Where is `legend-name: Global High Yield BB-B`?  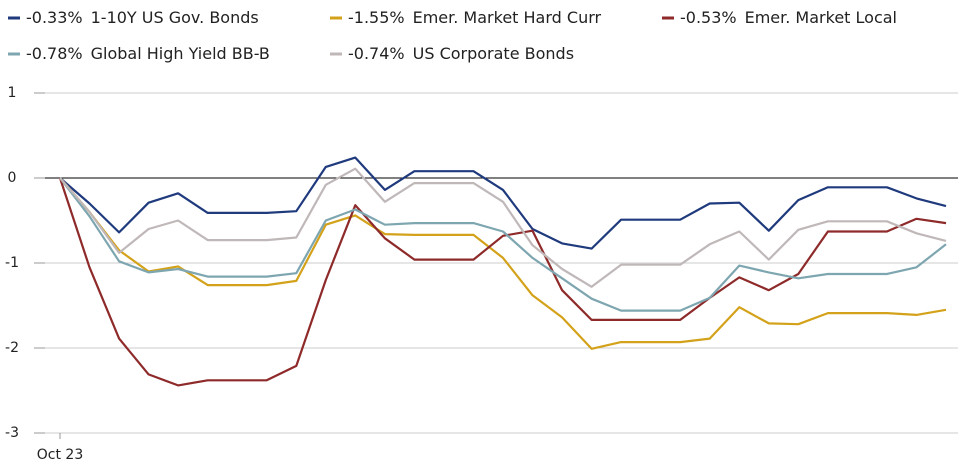 legend-name: Global High Yield BB-B is located at coordinates (180, 53).